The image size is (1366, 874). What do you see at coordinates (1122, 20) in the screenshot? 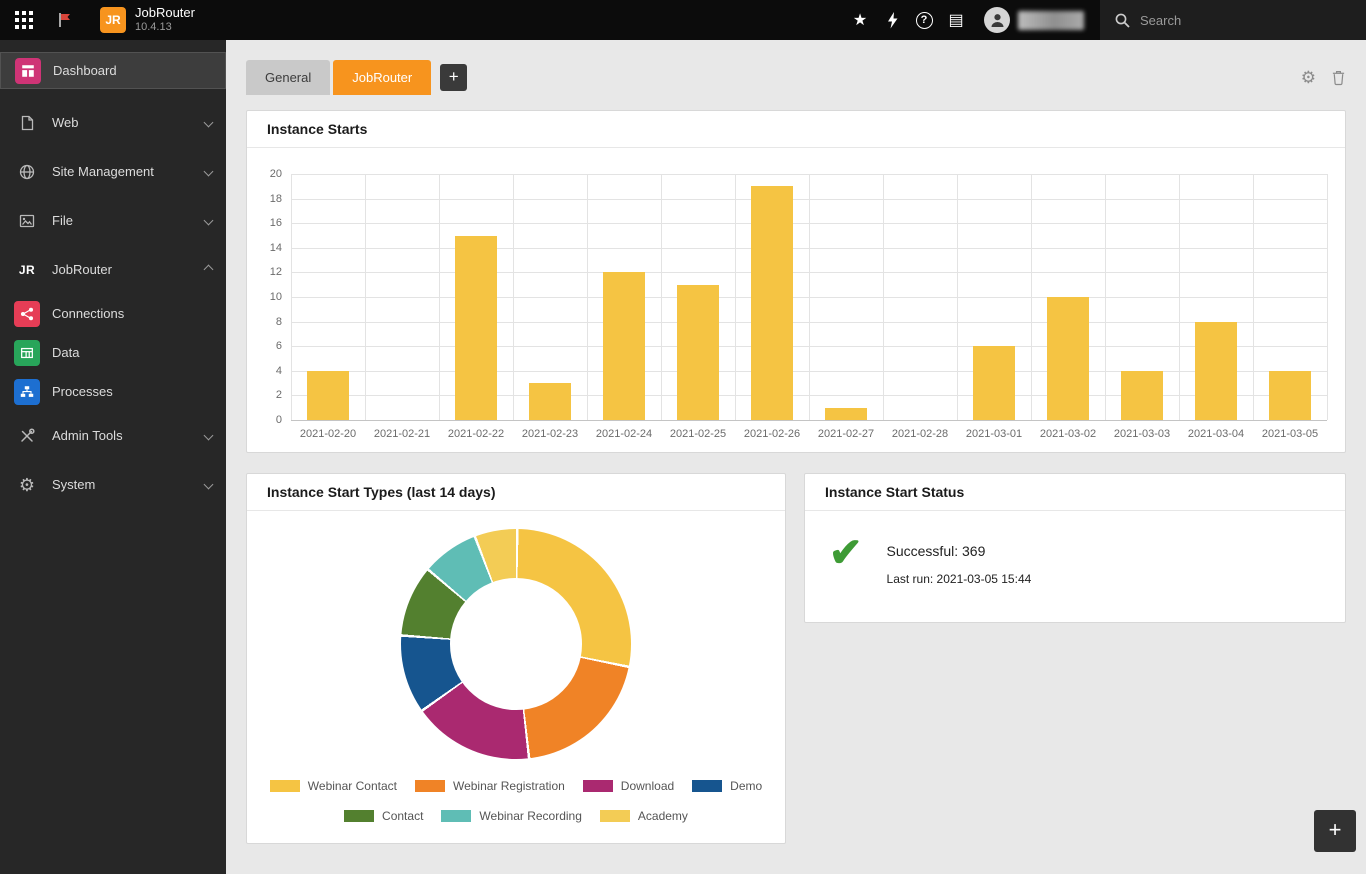
I see `search-icon` at bounding box center [1122, 20].